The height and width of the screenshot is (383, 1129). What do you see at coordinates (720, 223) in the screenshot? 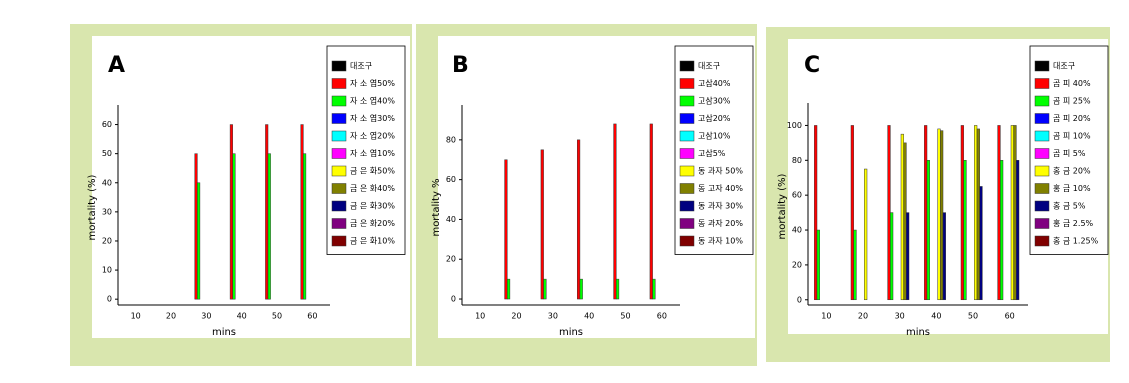
I see `legend-label: 동 과자 20%` at bounding box center [720, 223].